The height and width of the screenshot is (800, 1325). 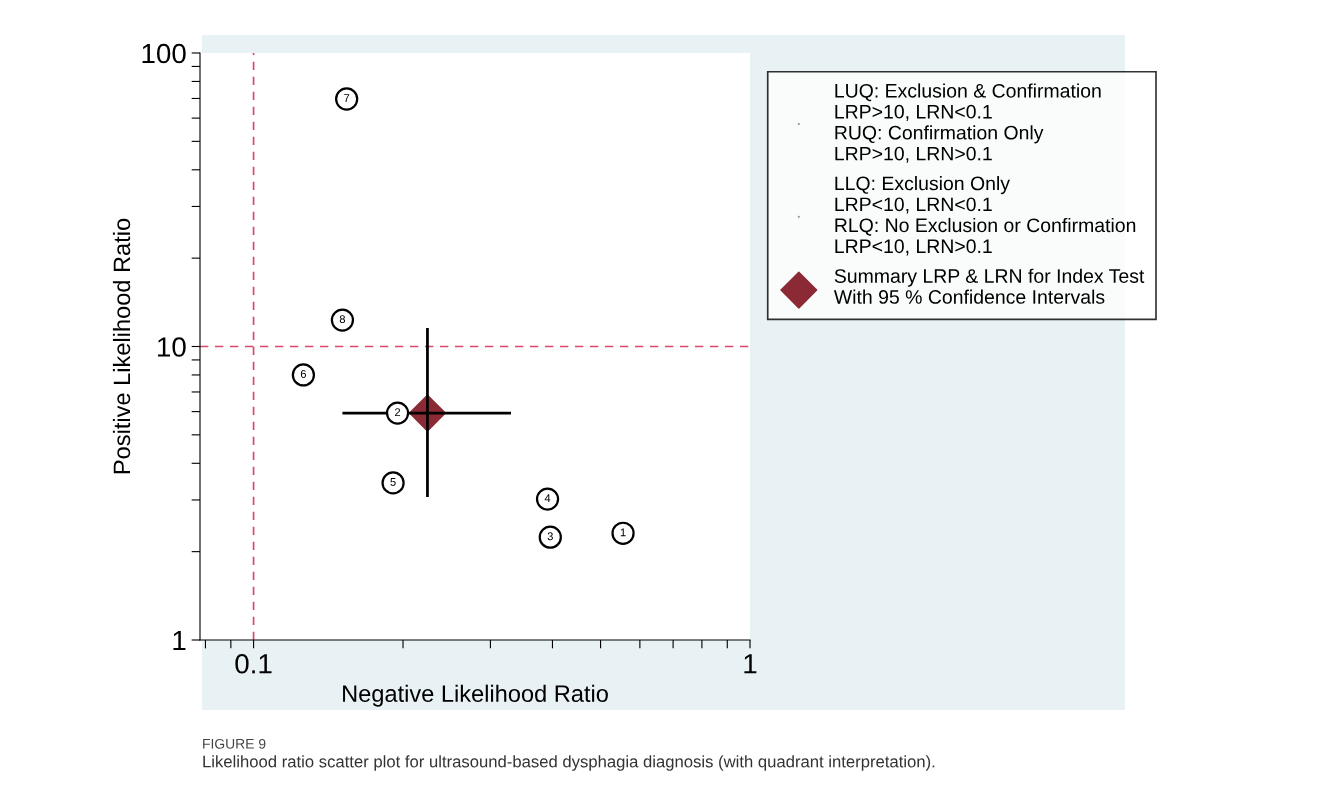 What do you see at coordinates (172, 347) in the screenshot?
I see `y-tick-label: 10` at bounding box center [172, 347].